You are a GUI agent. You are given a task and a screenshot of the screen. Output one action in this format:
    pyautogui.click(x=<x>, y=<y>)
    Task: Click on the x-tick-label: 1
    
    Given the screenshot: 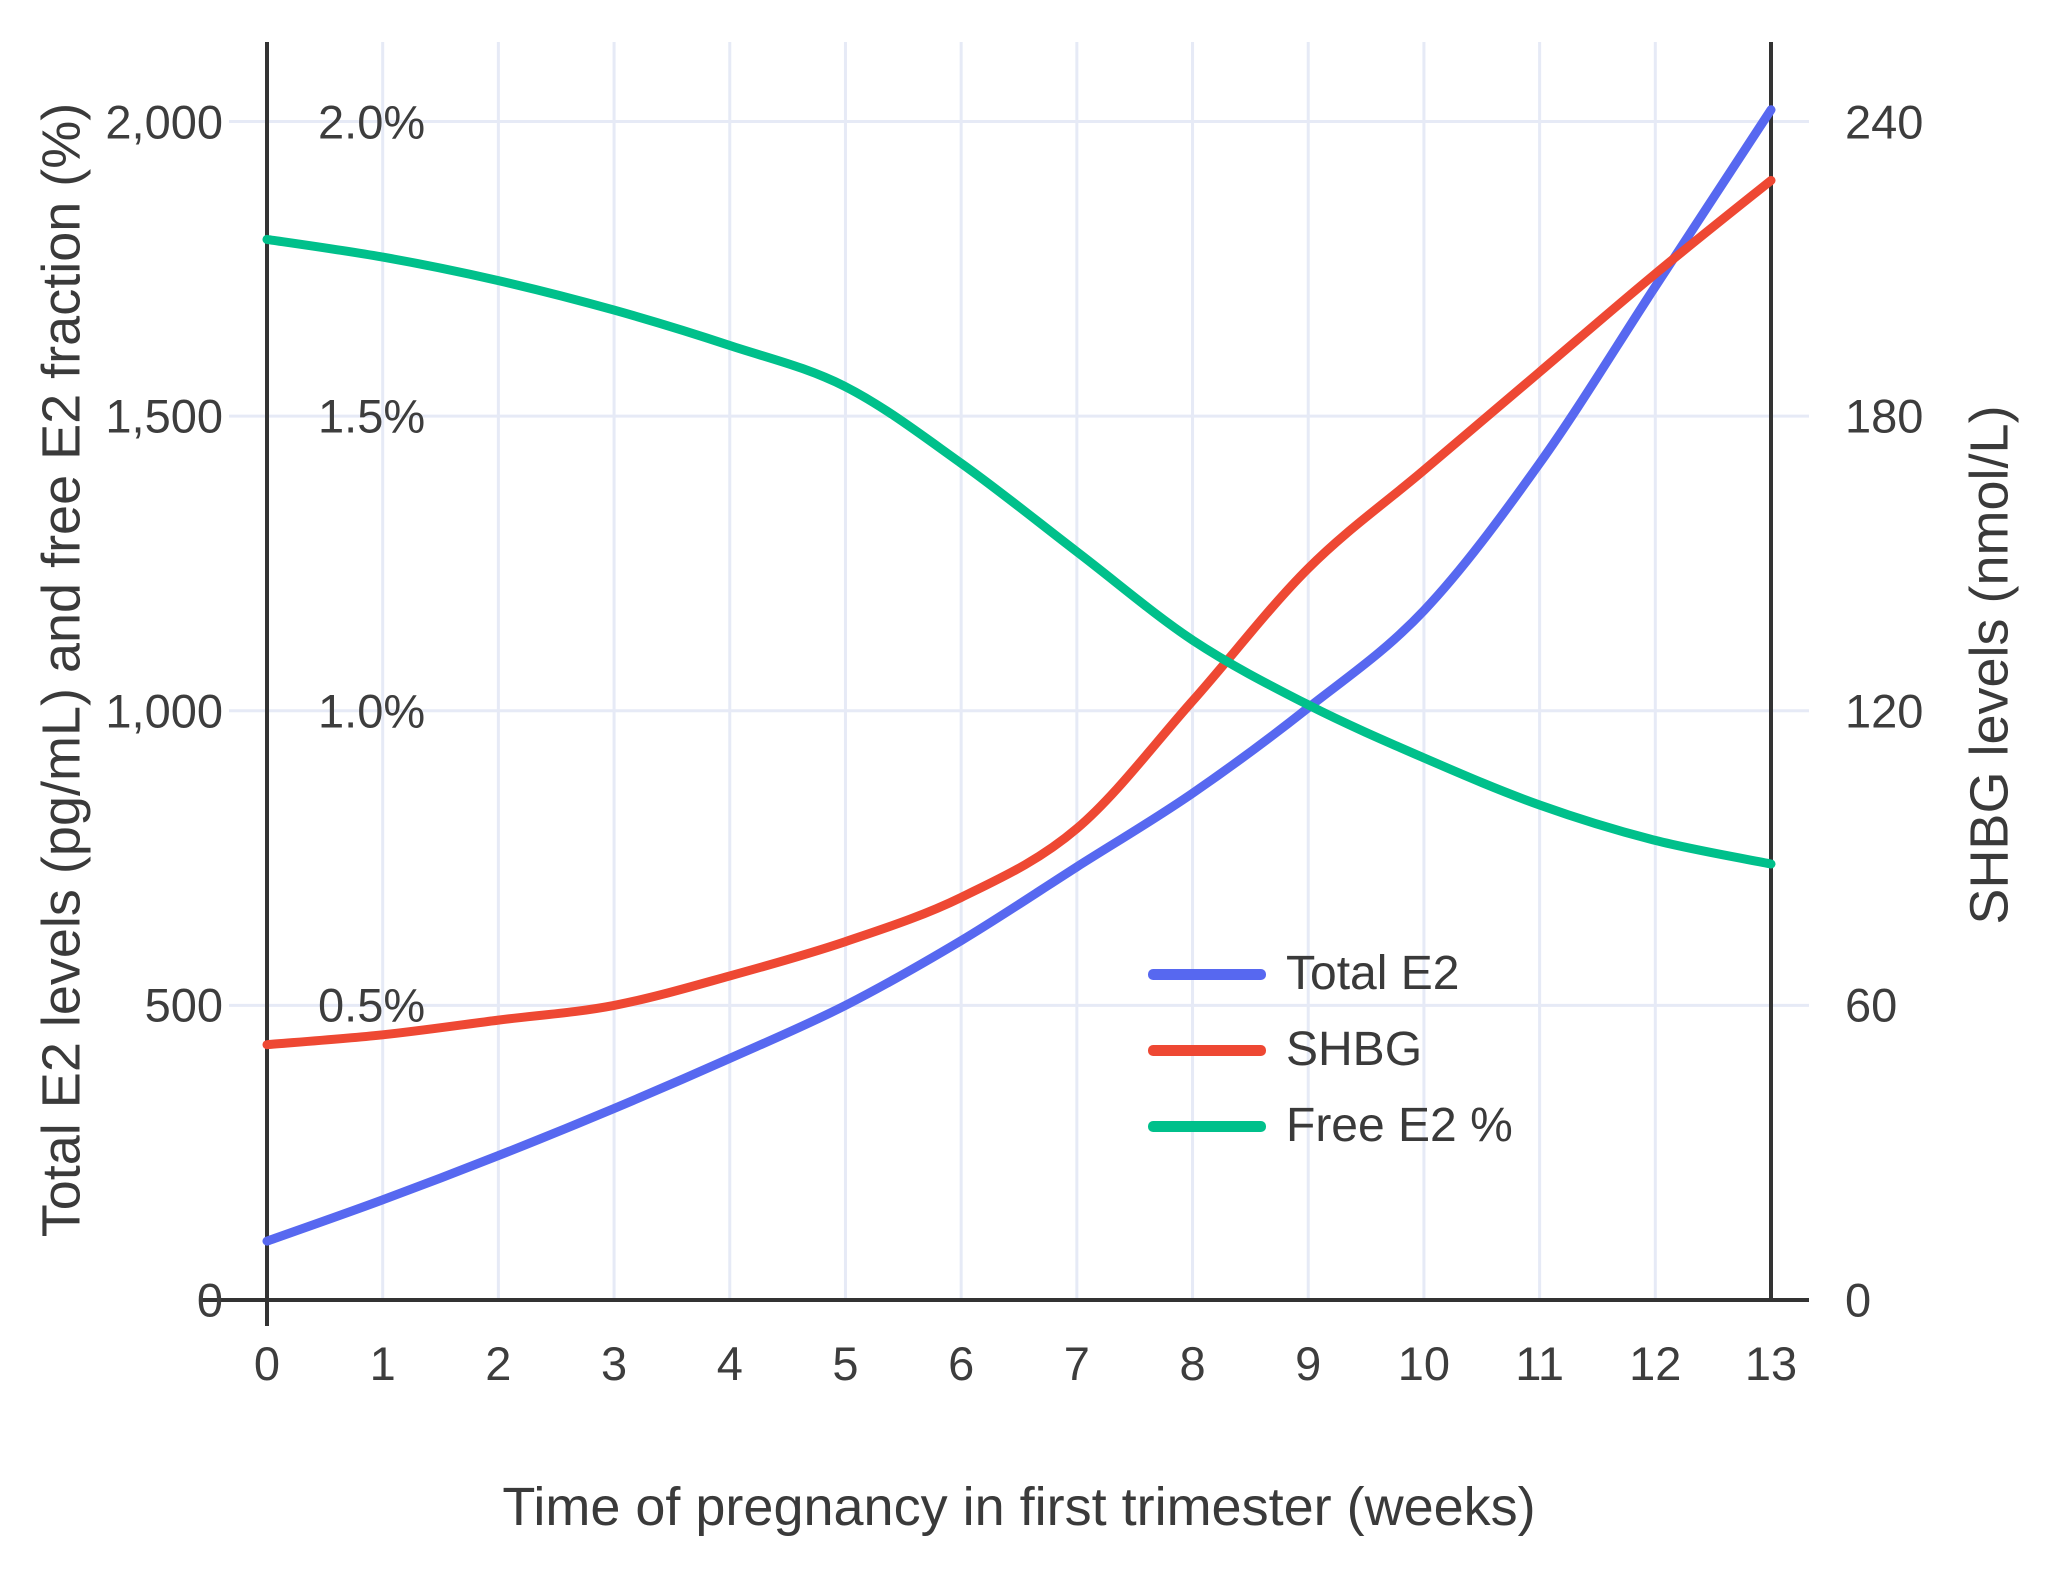 What is the action you would take?
    pyautogui.click(x=382, y=1363)
    